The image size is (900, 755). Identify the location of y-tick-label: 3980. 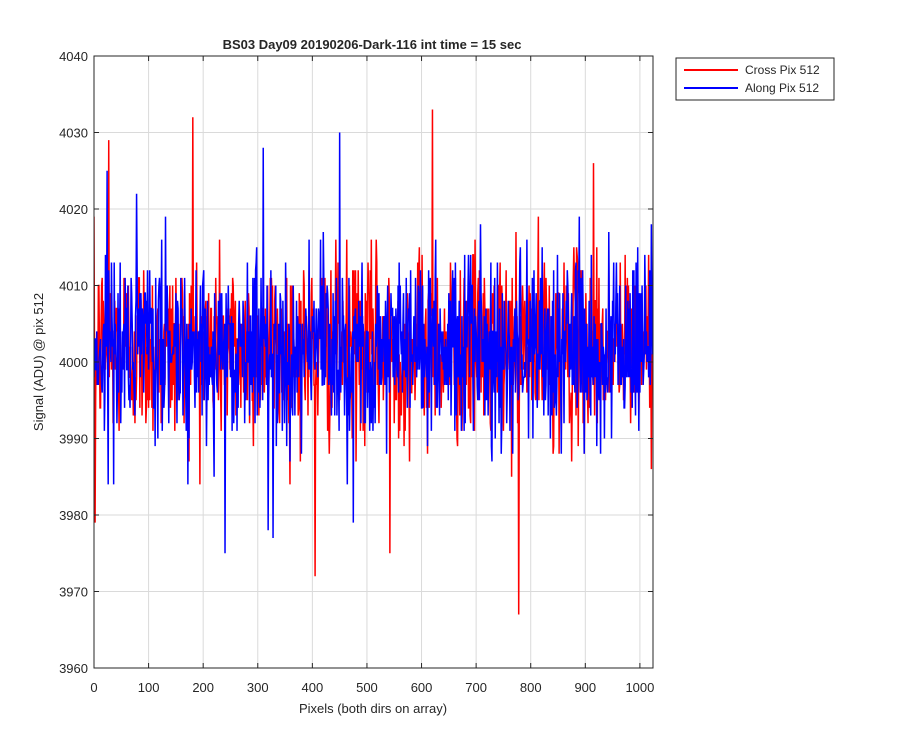
(73, 515).